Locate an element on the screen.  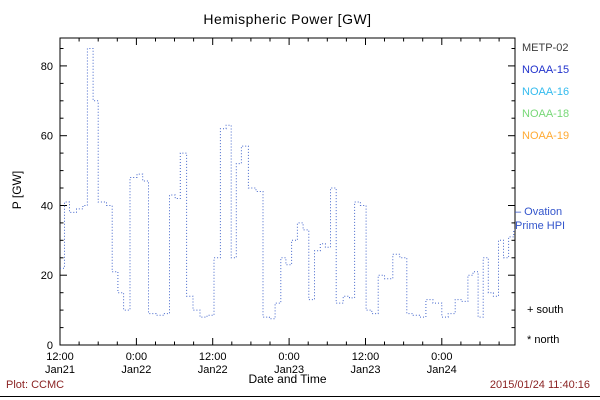
y-tick-label: 60 is located at coordinates (47, 137).